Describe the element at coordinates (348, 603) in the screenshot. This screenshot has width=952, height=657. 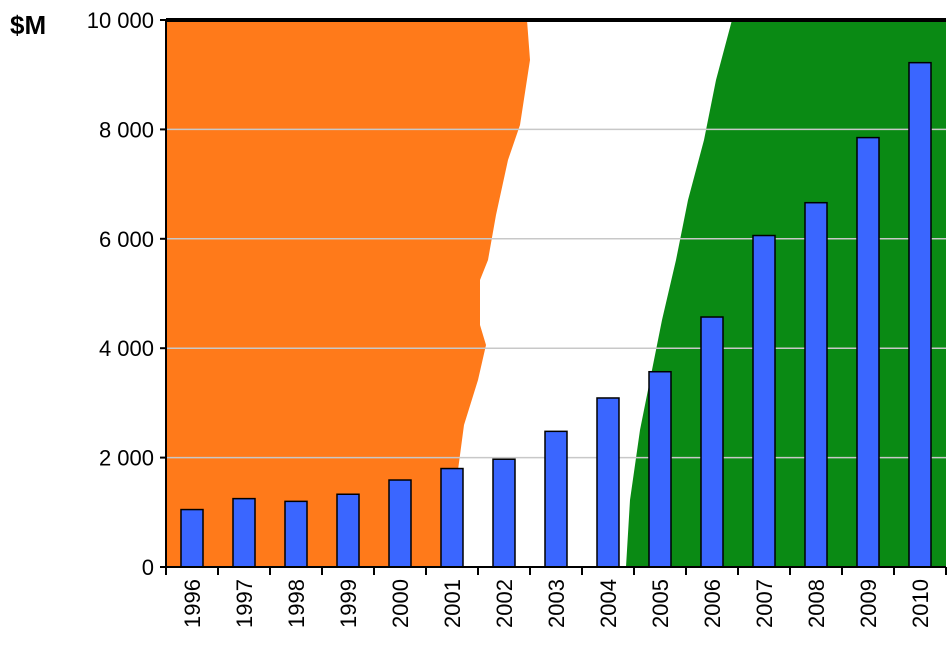
I see `x-tick-label: 1999` at that location.